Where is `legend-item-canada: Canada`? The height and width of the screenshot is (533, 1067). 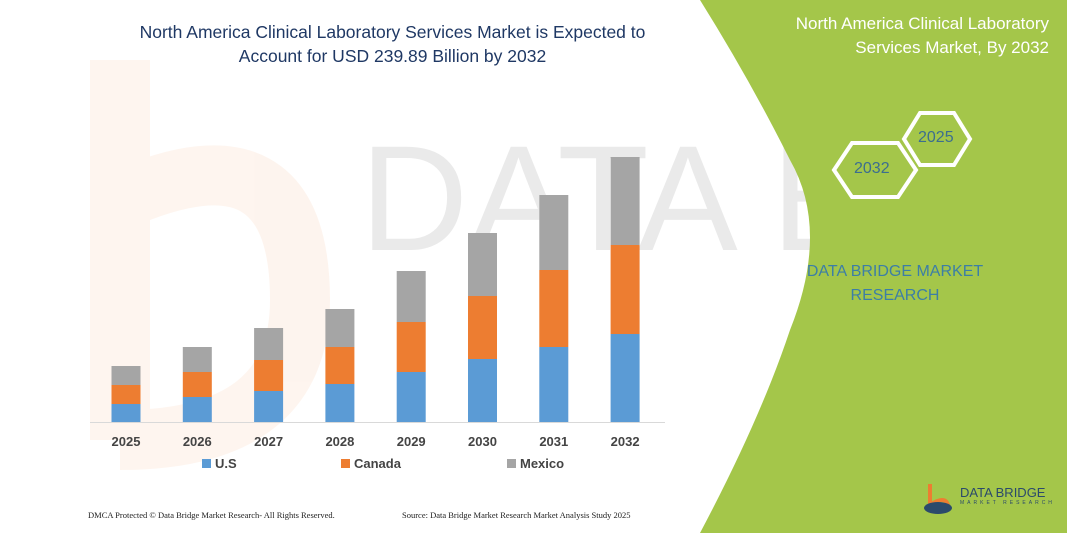 legend-item-canada: Canada is located at coordinates (371, 463).